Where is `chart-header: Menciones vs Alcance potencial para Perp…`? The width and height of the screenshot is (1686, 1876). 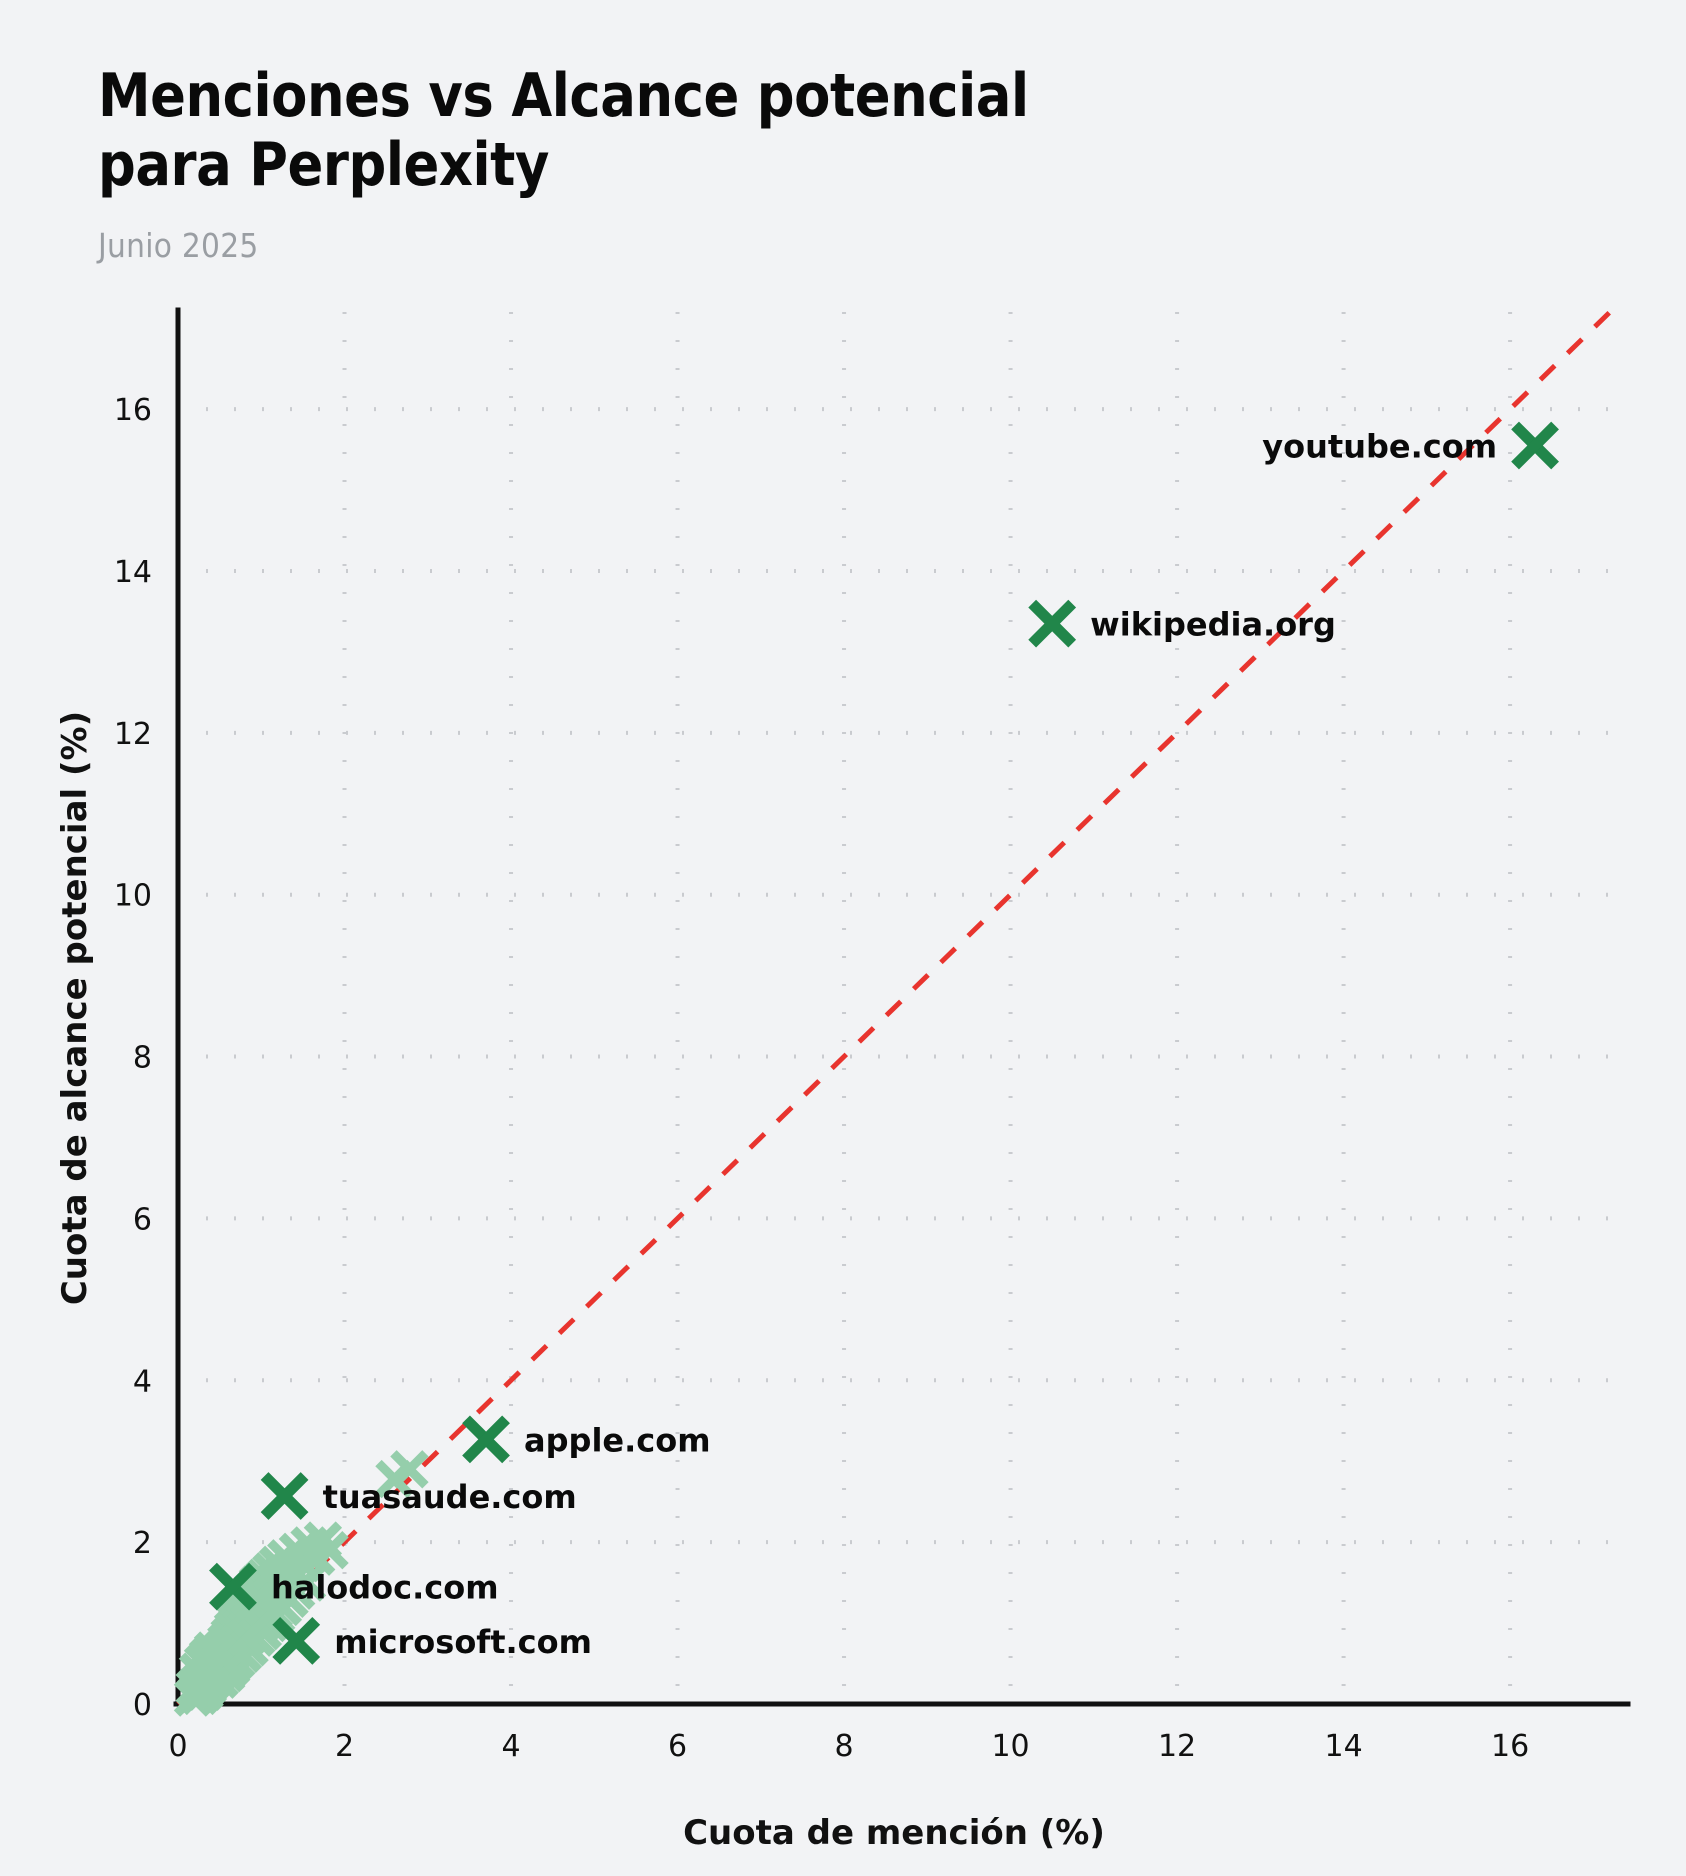
chart-header: Menciones vs Alcance potencial para Perp… is located at coordinates (698, 163).